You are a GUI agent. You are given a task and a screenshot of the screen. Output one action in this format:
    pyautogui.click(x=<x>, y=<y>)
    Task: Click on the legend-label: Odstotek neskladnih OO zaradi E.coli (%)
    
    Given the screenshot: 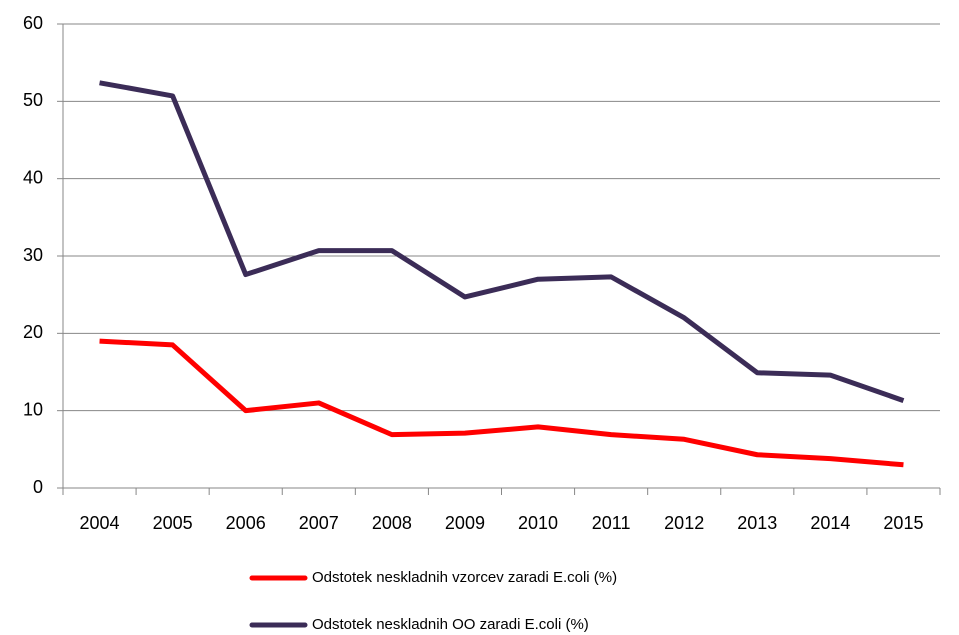 What is the action you would take?
    pyautogui.click(x=450, y=624)
    